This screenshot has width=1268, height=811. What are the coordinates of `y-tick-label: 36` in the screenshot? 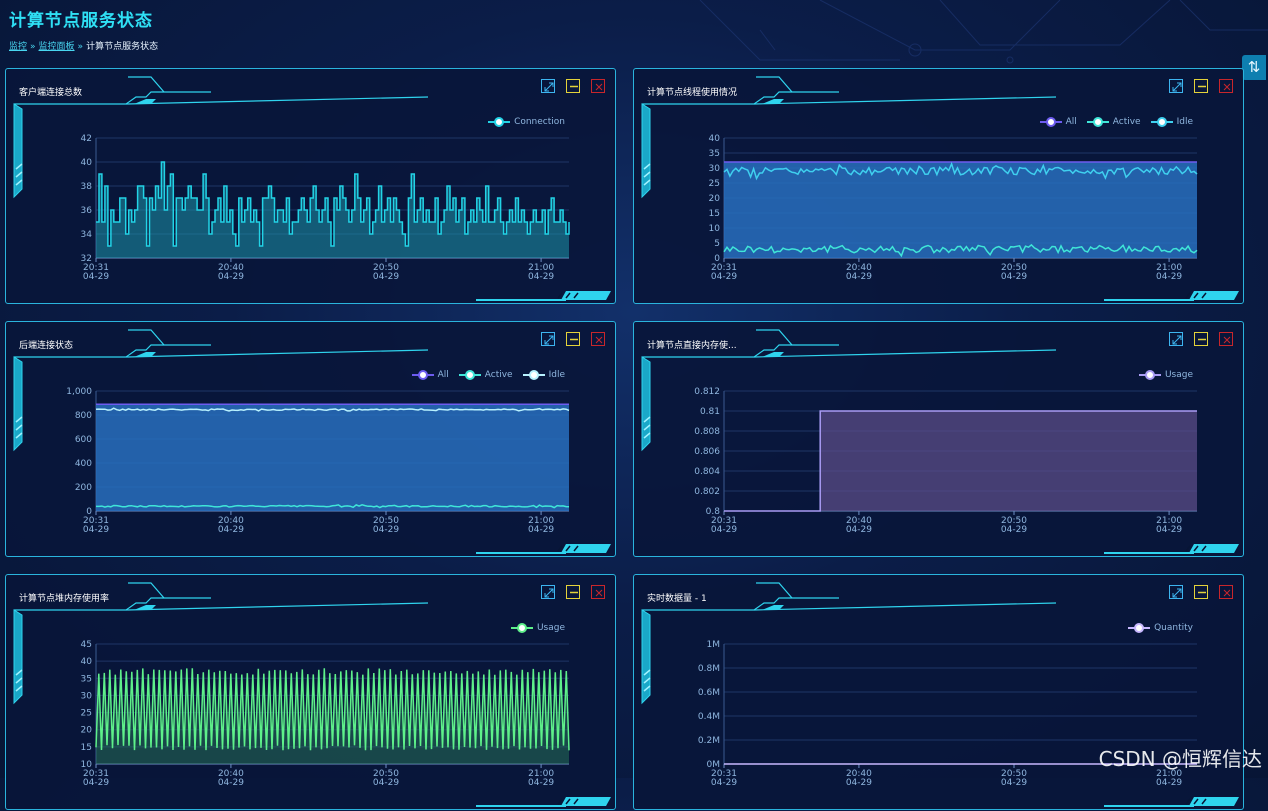 It's located at (87, 211).